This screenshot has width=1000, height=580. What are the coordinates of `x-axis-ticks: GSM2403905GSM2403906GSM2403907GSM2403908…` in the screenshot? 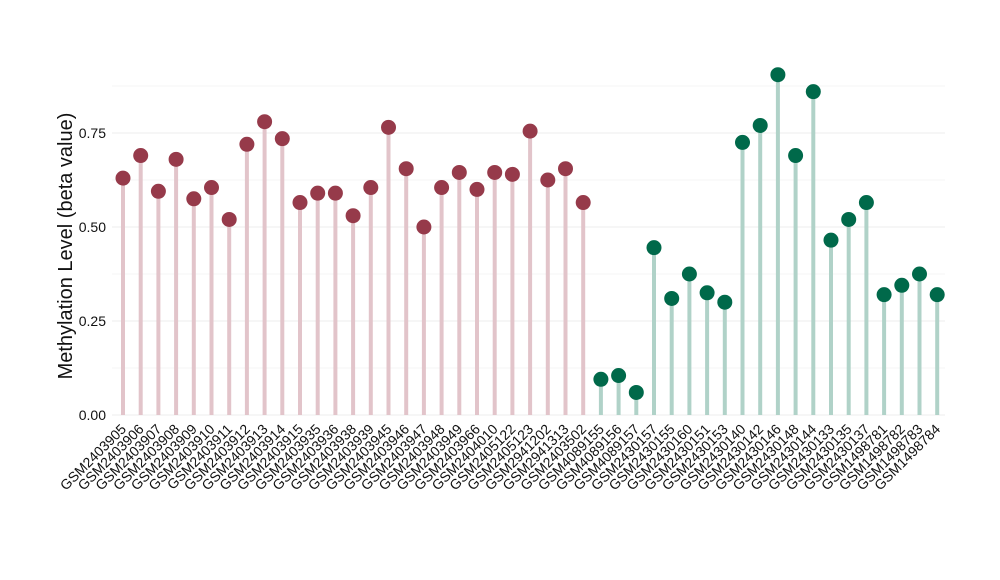 It's located at (500, 457).